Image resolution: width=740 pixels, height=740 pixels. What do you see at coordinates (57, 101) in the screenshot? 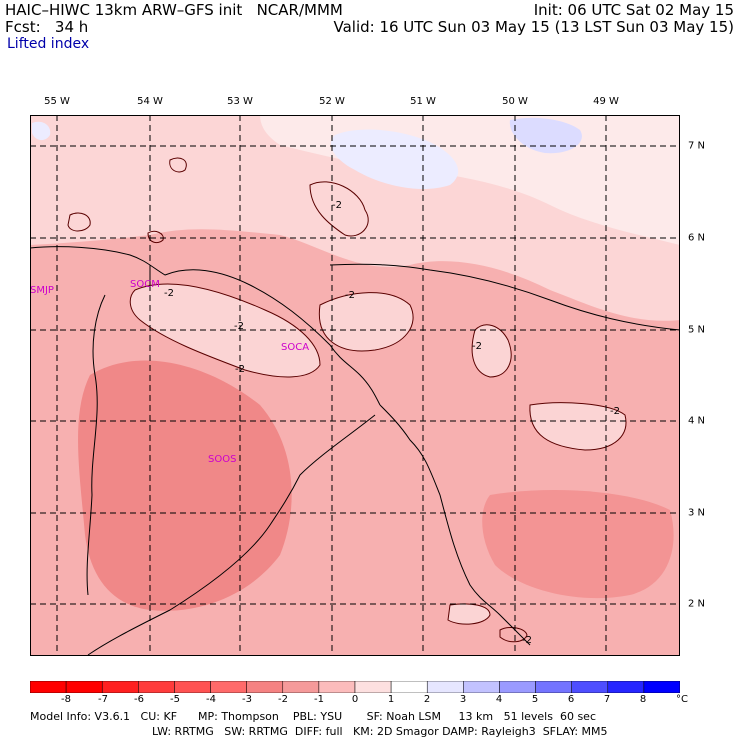
I see `lon-label-55w: 55 W` at bounding box center [57, 101].